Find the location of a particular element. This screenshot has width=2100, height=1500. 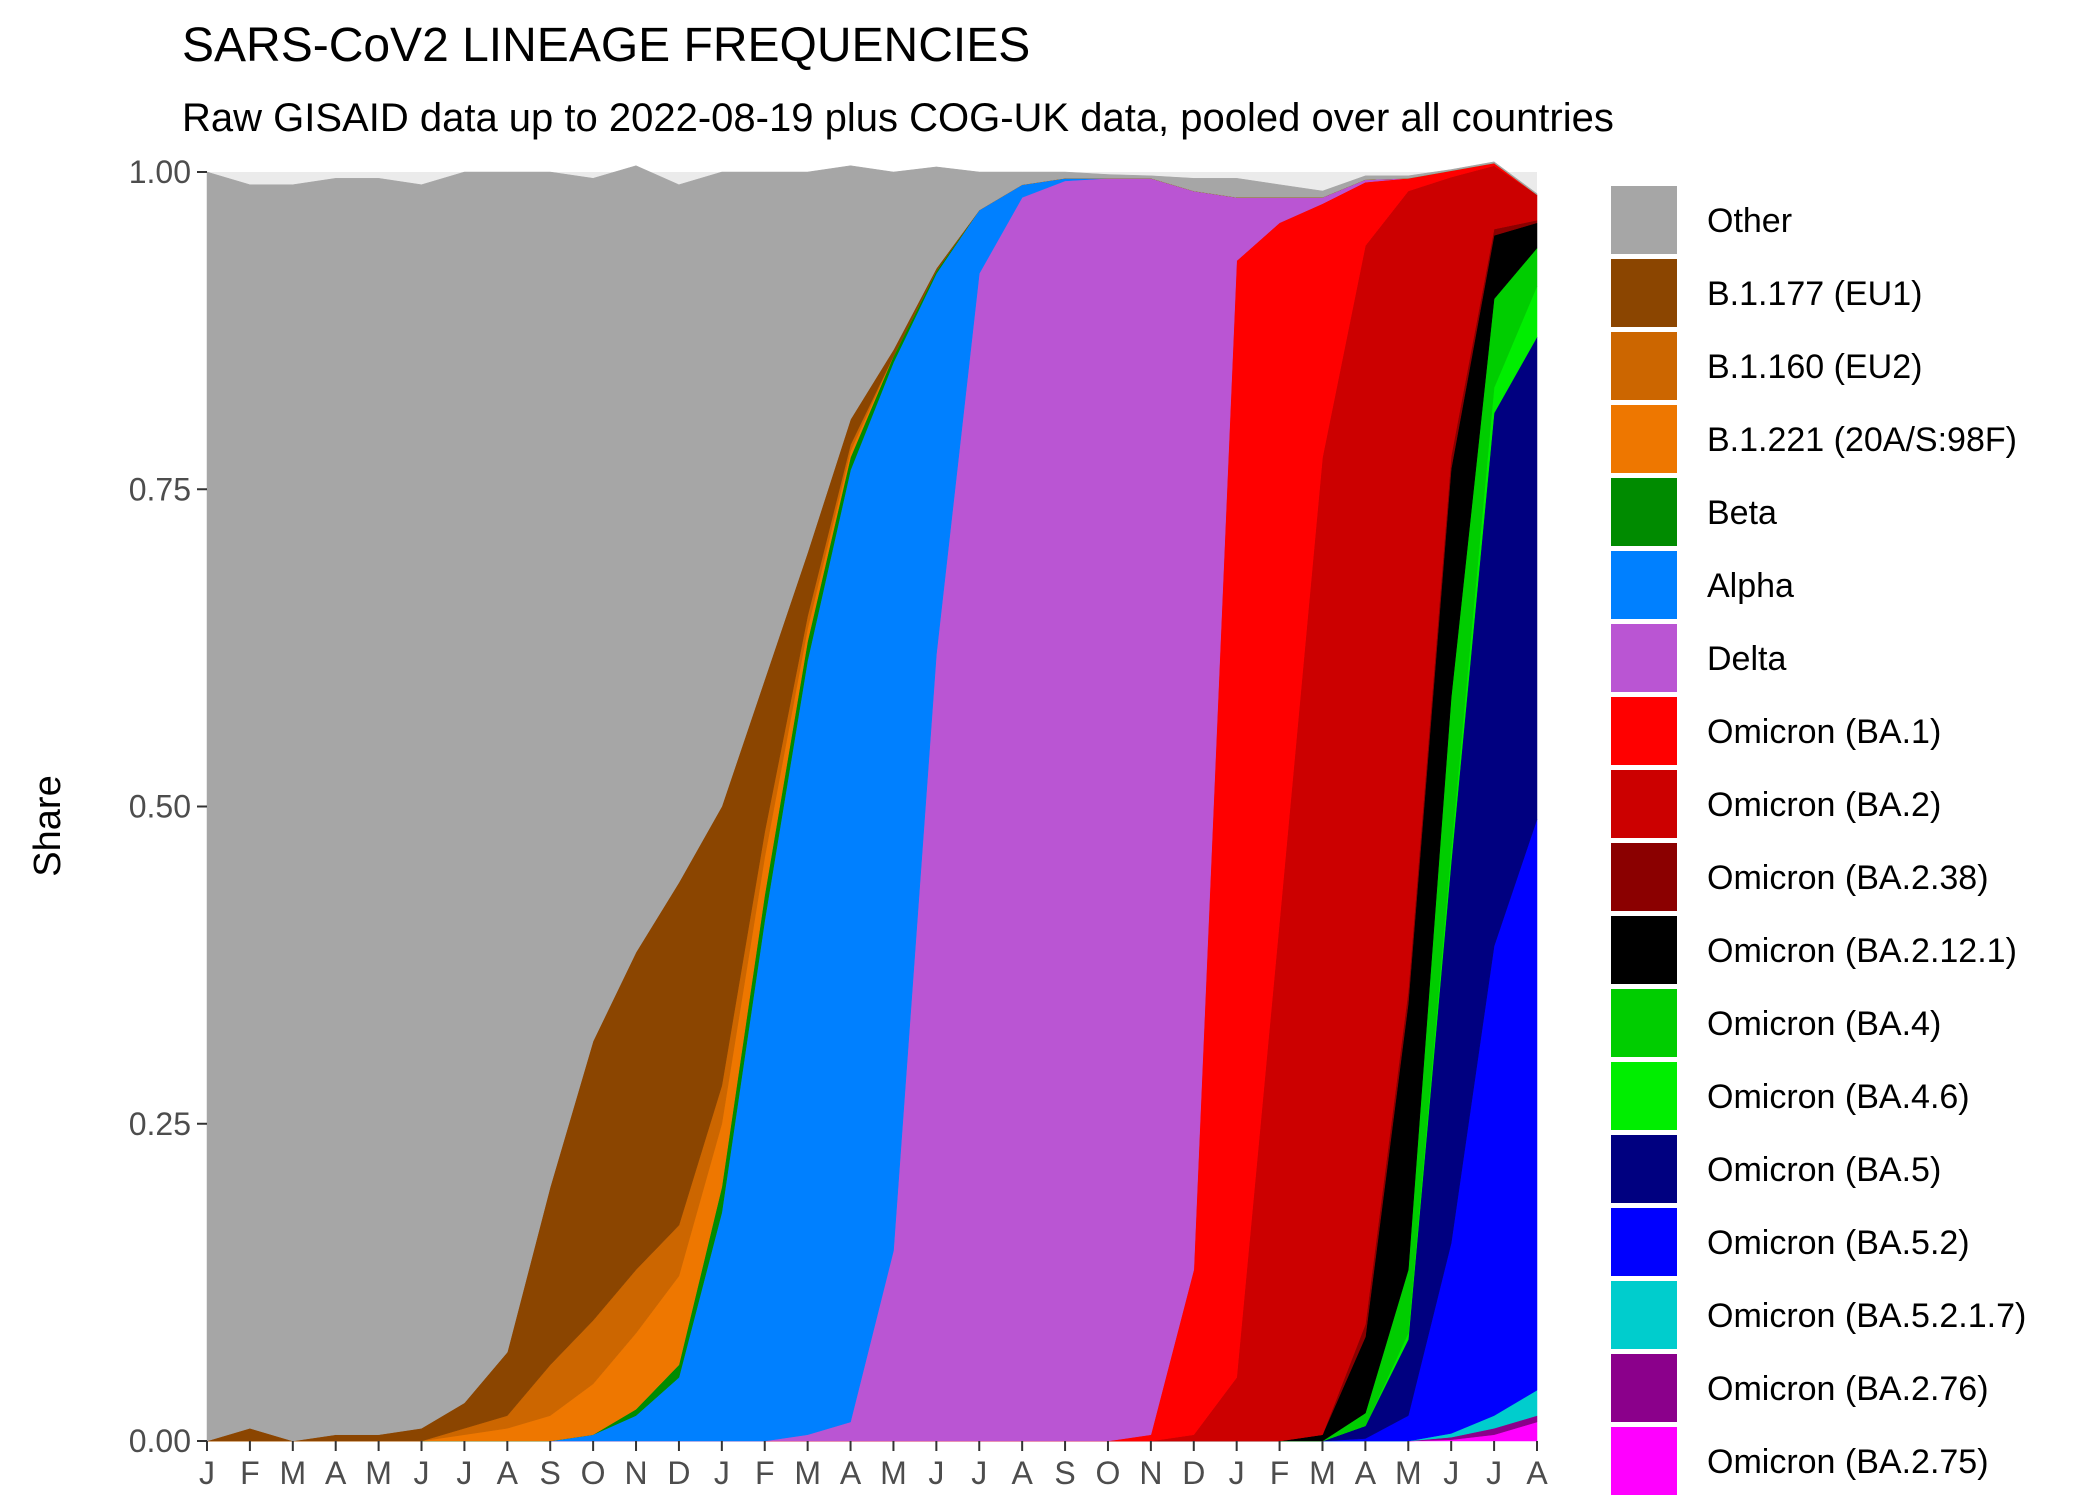

legend-label-omicron-ba-5-2: Omicron (BA.5.2) is located at coordinates (1838, 1243).